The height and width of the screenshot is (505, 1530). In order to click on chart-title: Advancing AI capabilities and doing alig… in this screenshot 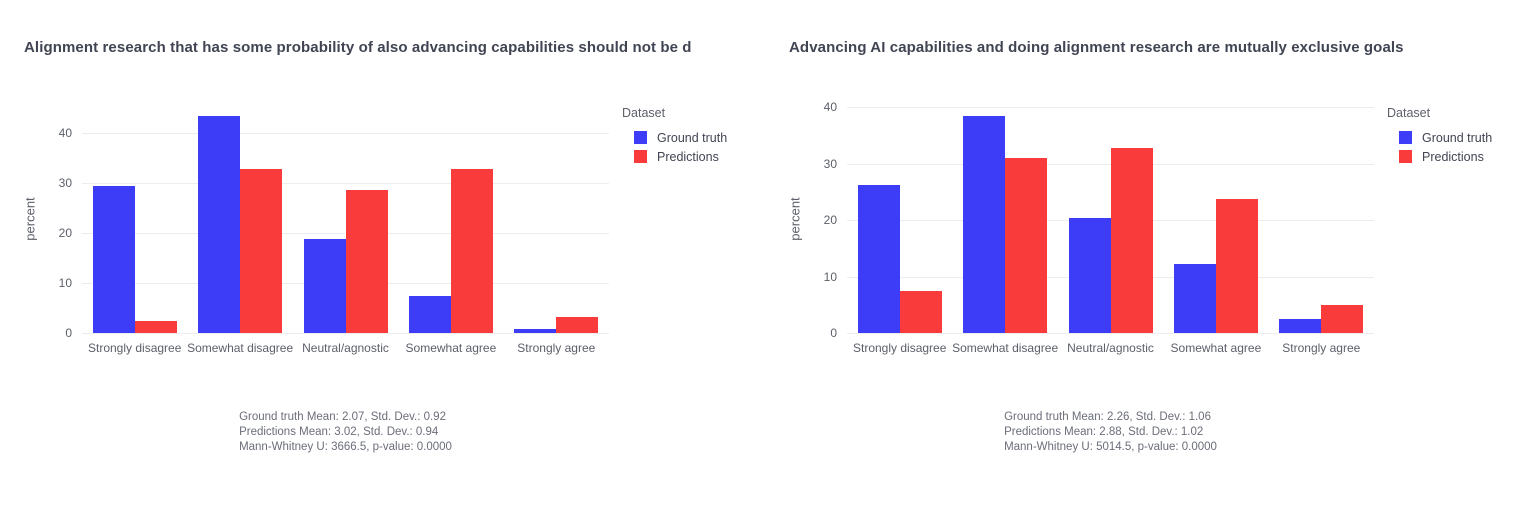, I will do `click(1096, 47)`.